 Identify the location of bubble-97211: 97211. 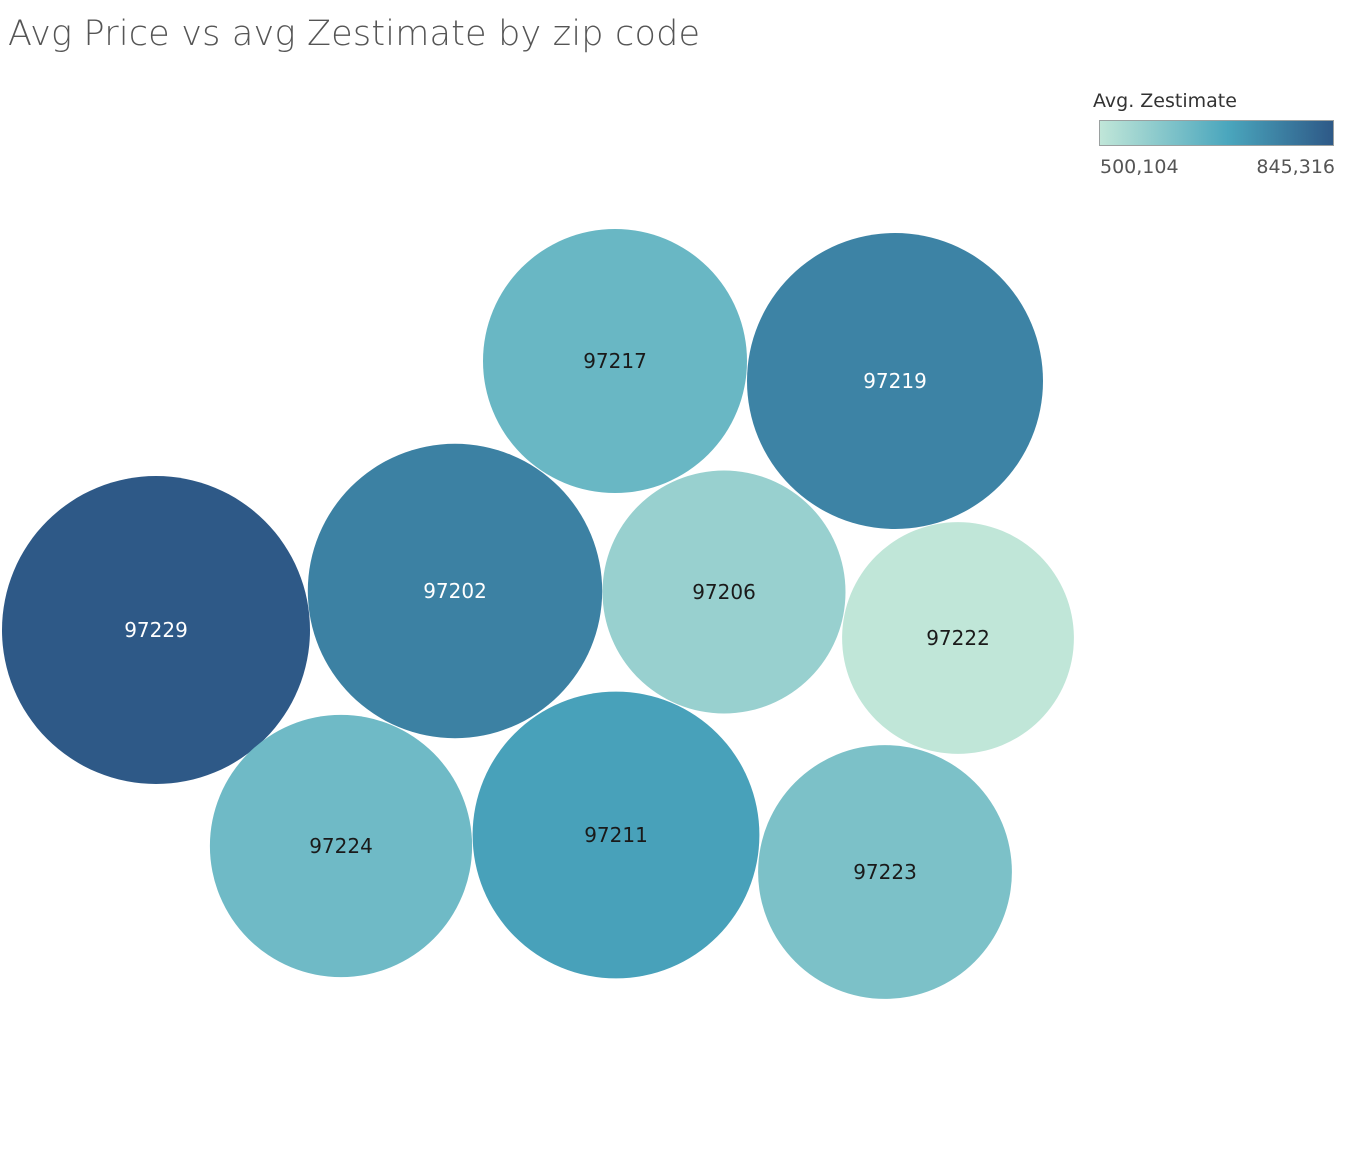
(616, 835).